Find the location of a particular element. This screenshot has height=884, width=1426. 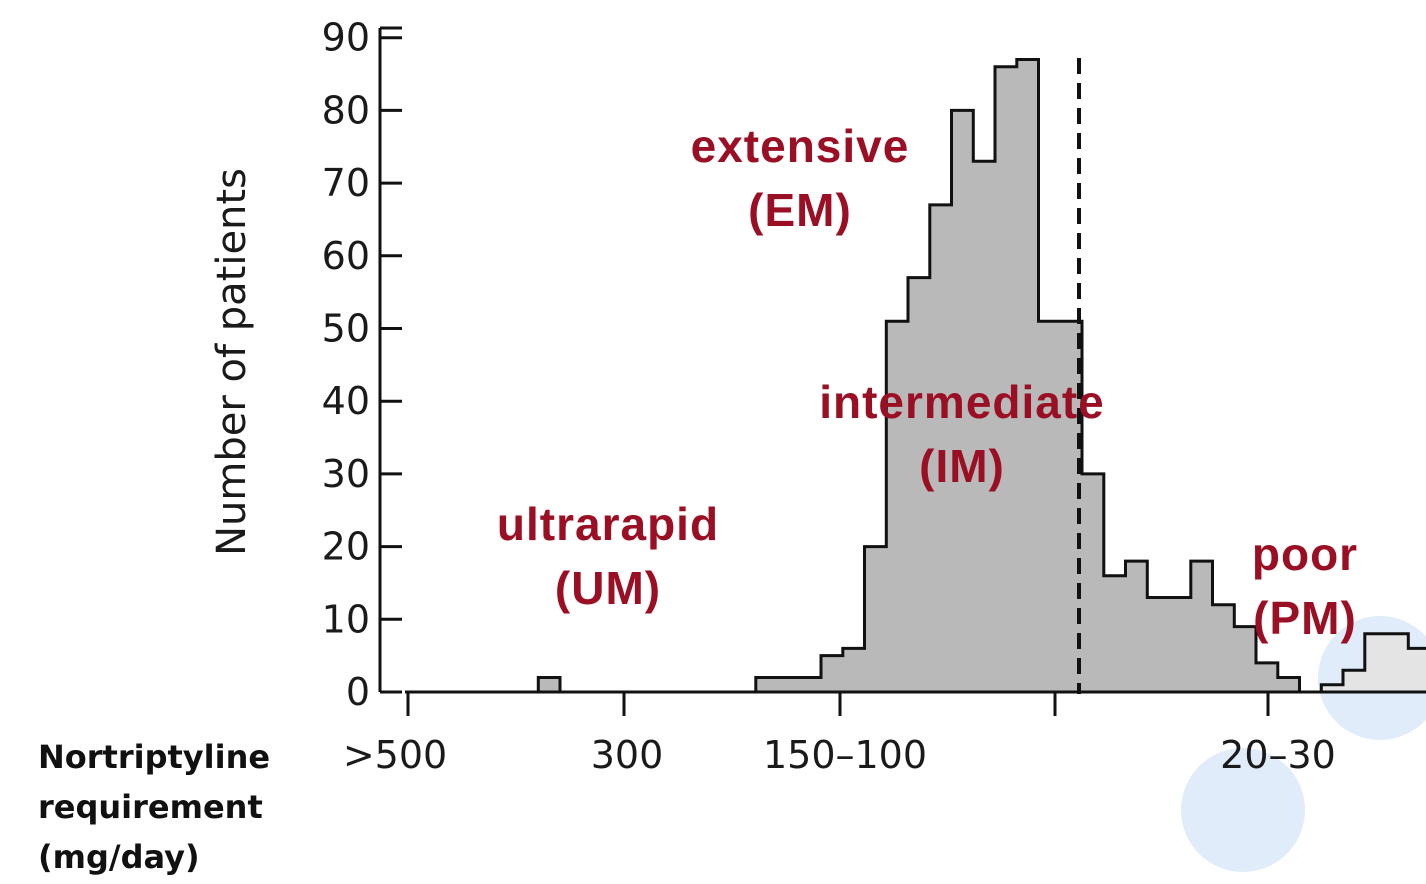

y-axis-label: Number of patients is located at coordinates (232, 362).